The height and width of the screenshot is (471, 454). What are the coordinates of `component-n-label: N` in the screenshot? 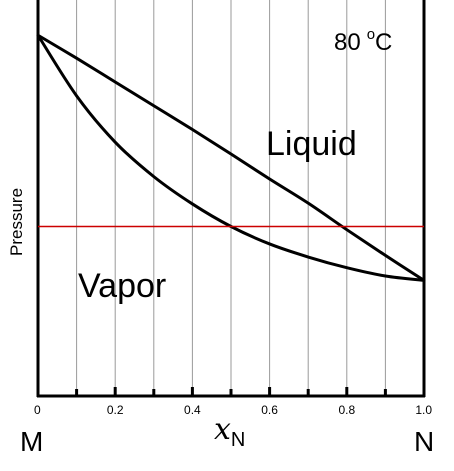 It's located at (424, 441).